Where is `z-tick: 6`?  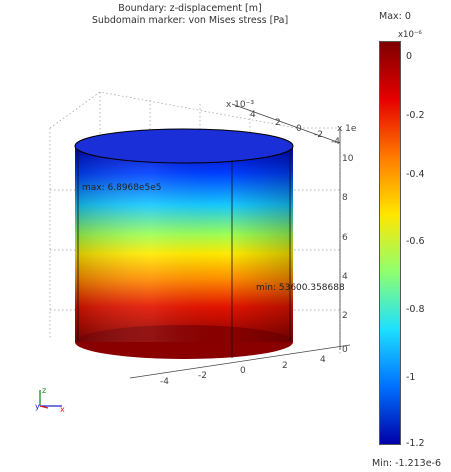 z-tick: 6 is located at coordinates (345, 238).